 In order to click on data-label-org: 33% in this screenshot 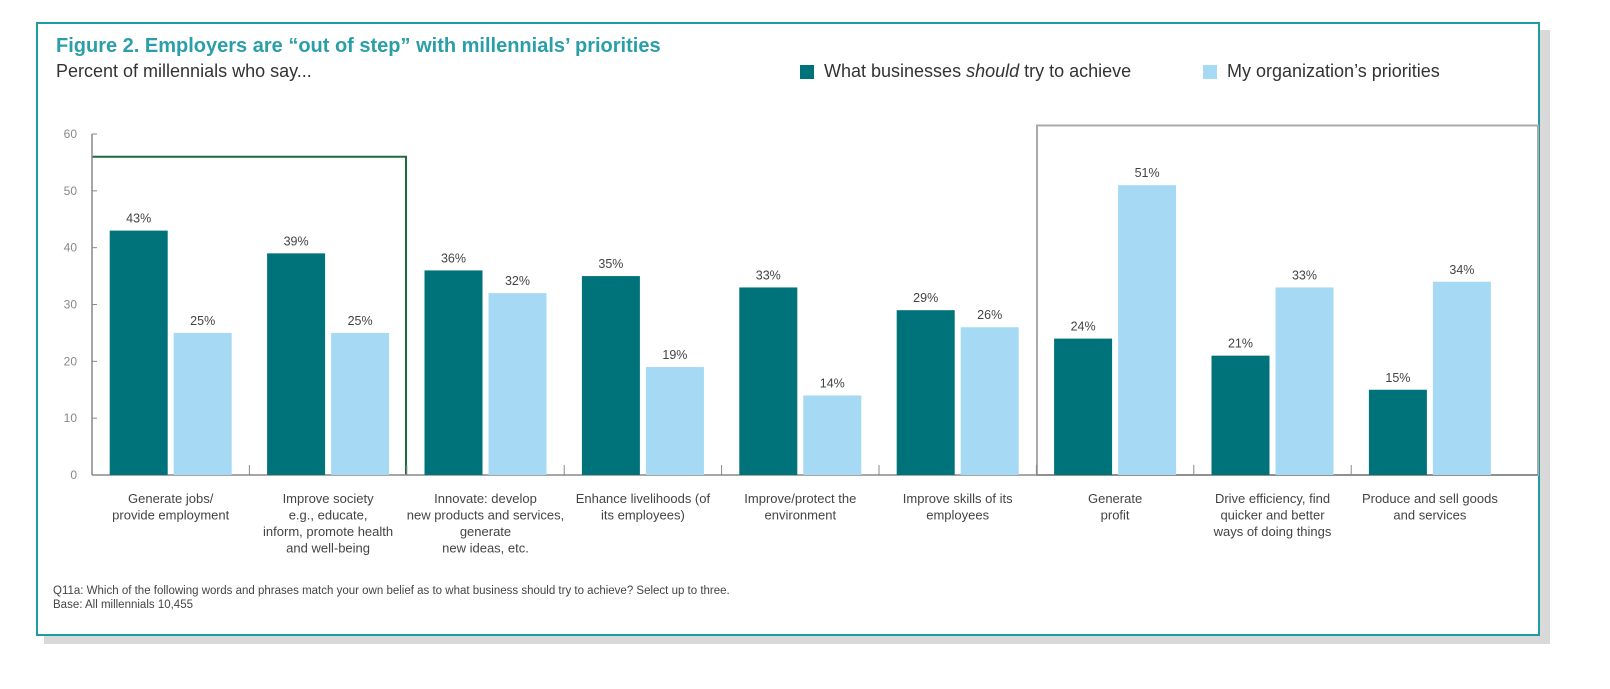, I will do `click(1304, 275)`.